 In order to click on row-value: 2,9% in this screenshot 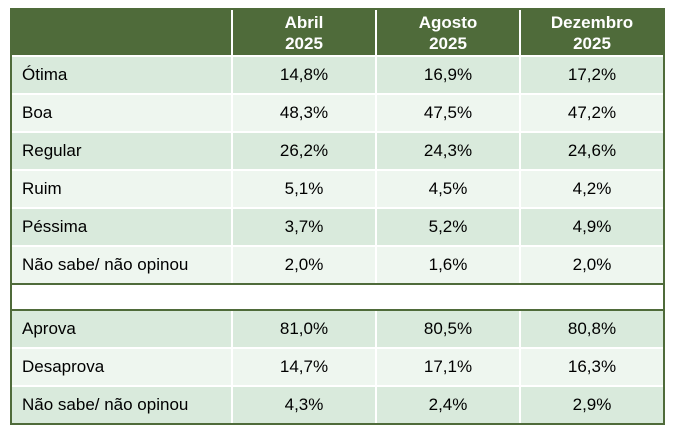, I will do `click(592, 404)`.